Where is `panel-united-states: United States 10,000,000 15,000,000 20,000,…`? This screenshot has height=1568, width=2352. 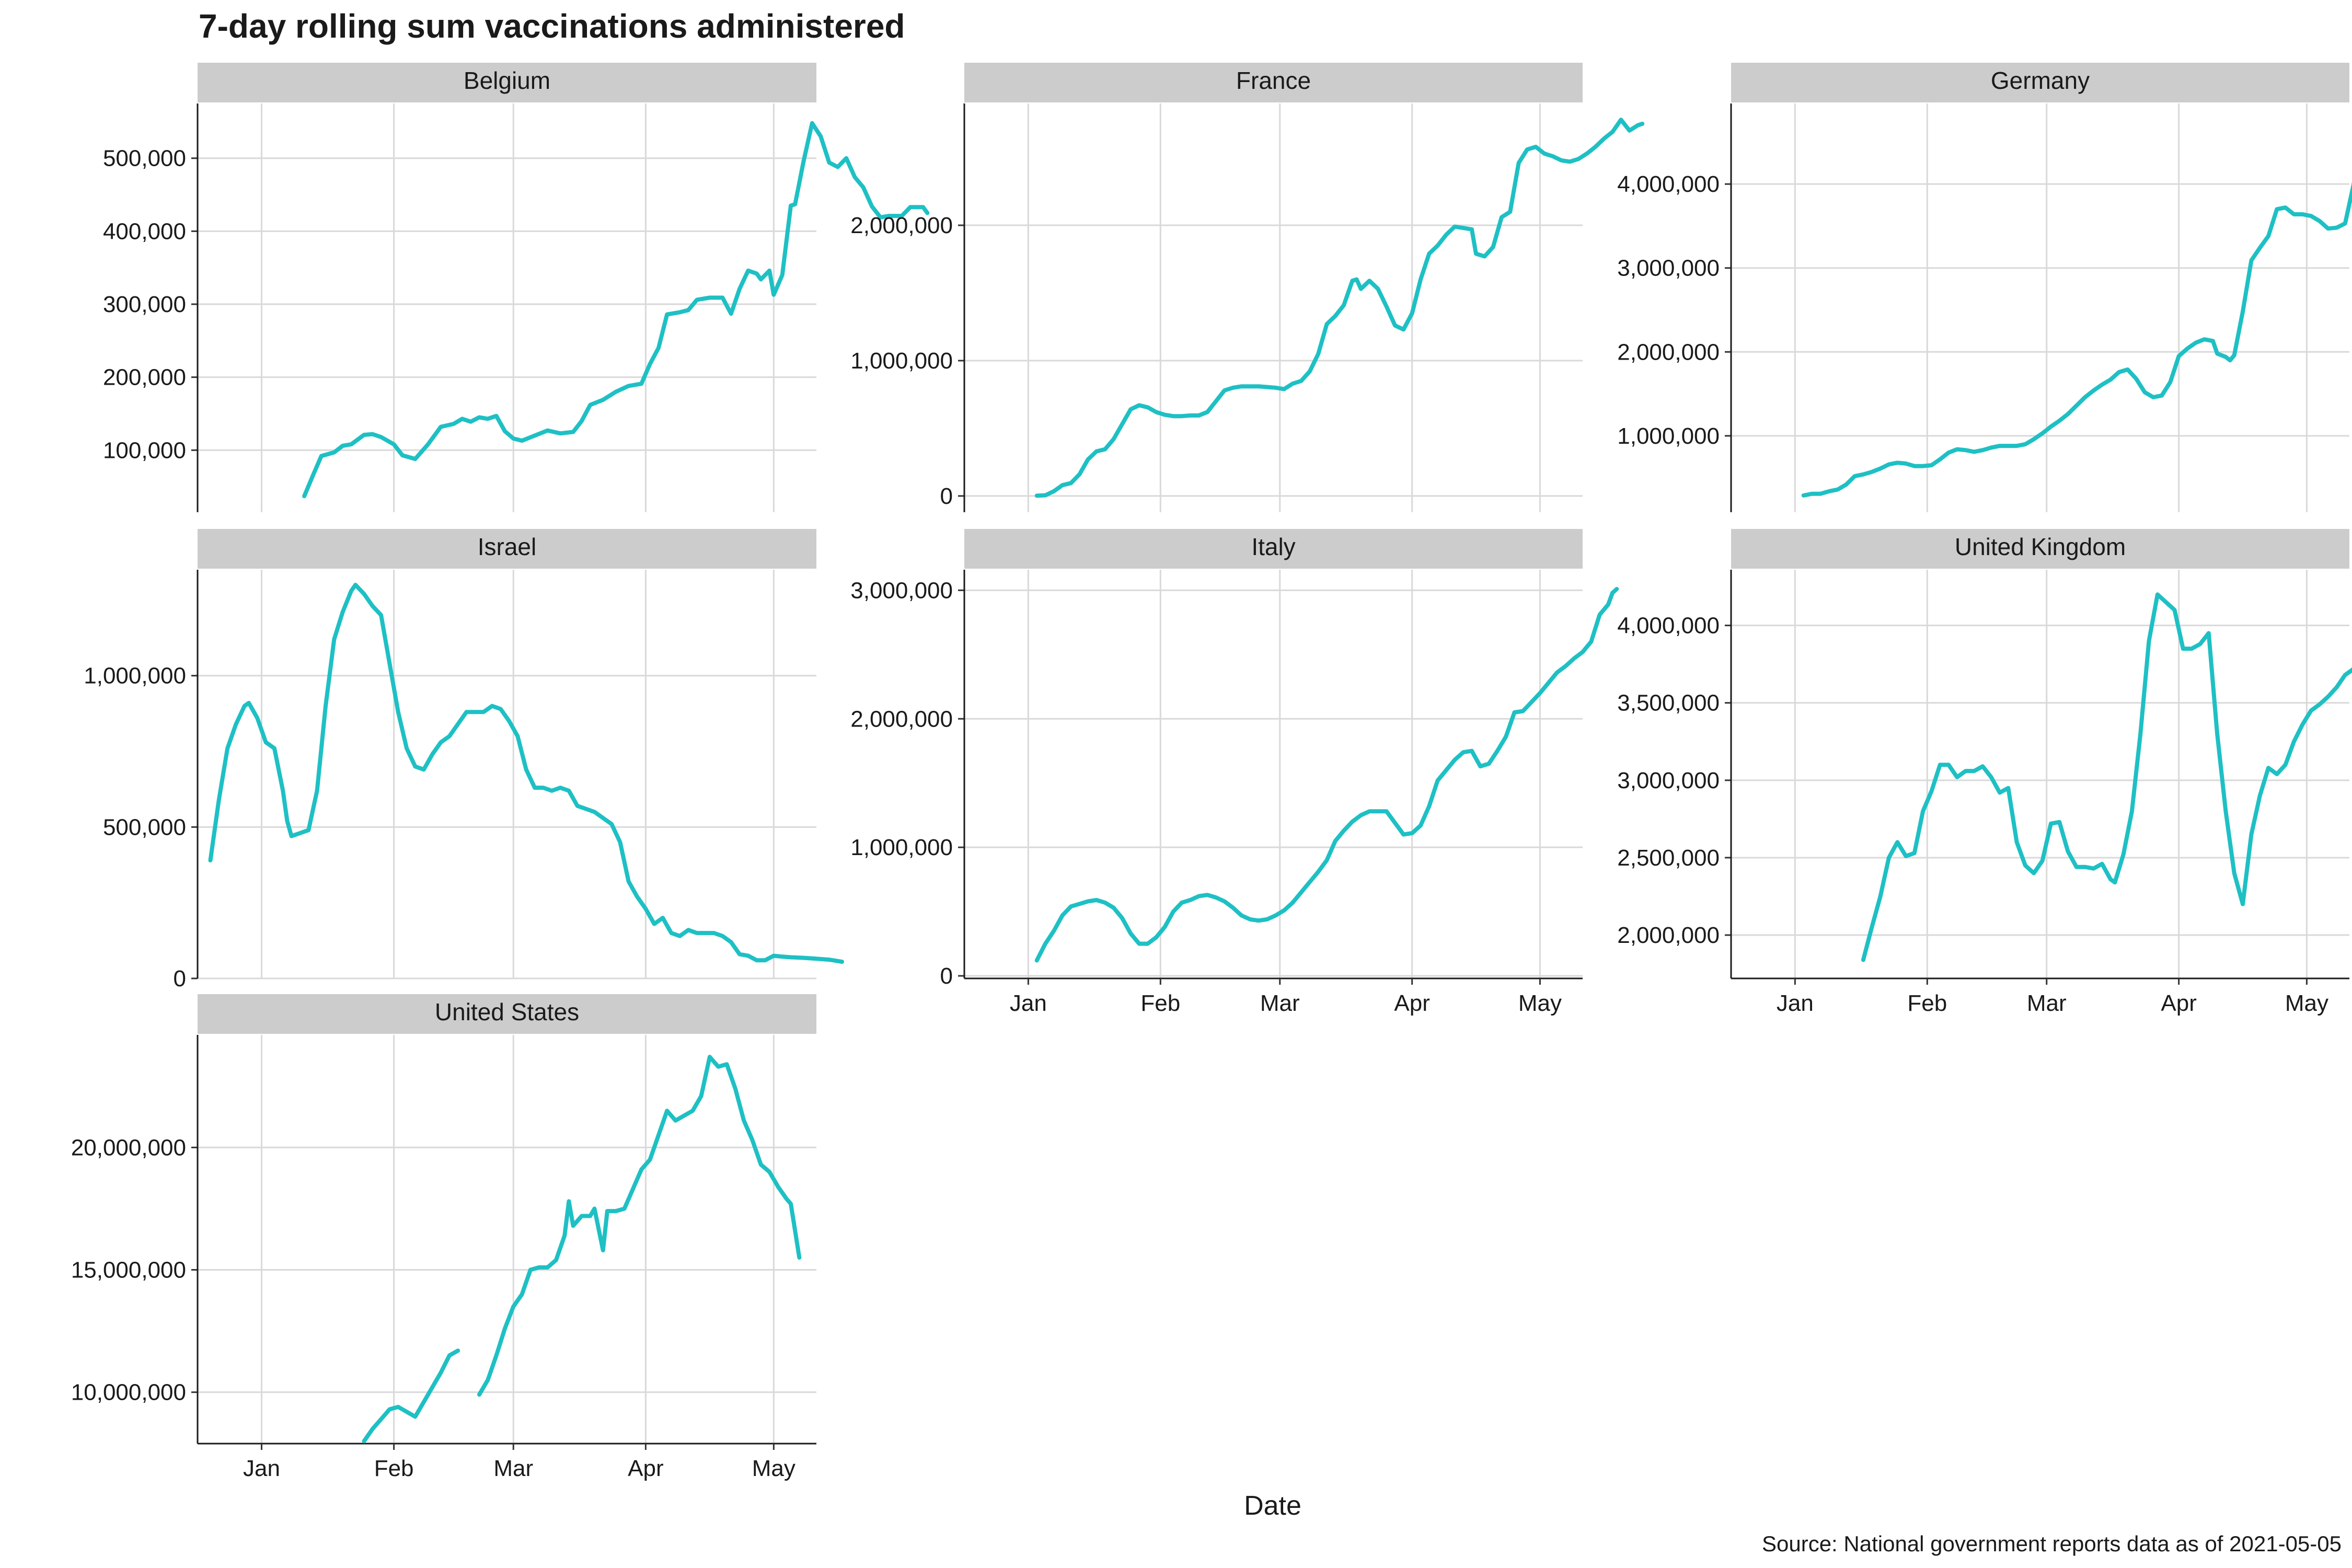 panel-united-states: United States 10,000,000 15,000,000 20,000,… is located at coordinates (443, 1237).